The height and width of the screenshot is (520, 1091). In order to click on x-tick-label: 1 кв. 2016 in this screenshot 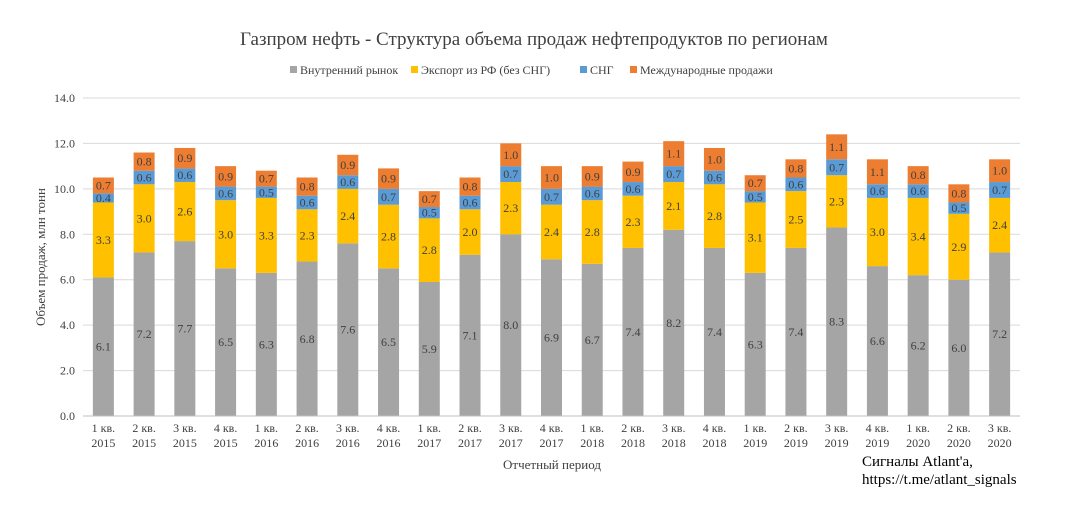, I will do `click(266, 435)`.